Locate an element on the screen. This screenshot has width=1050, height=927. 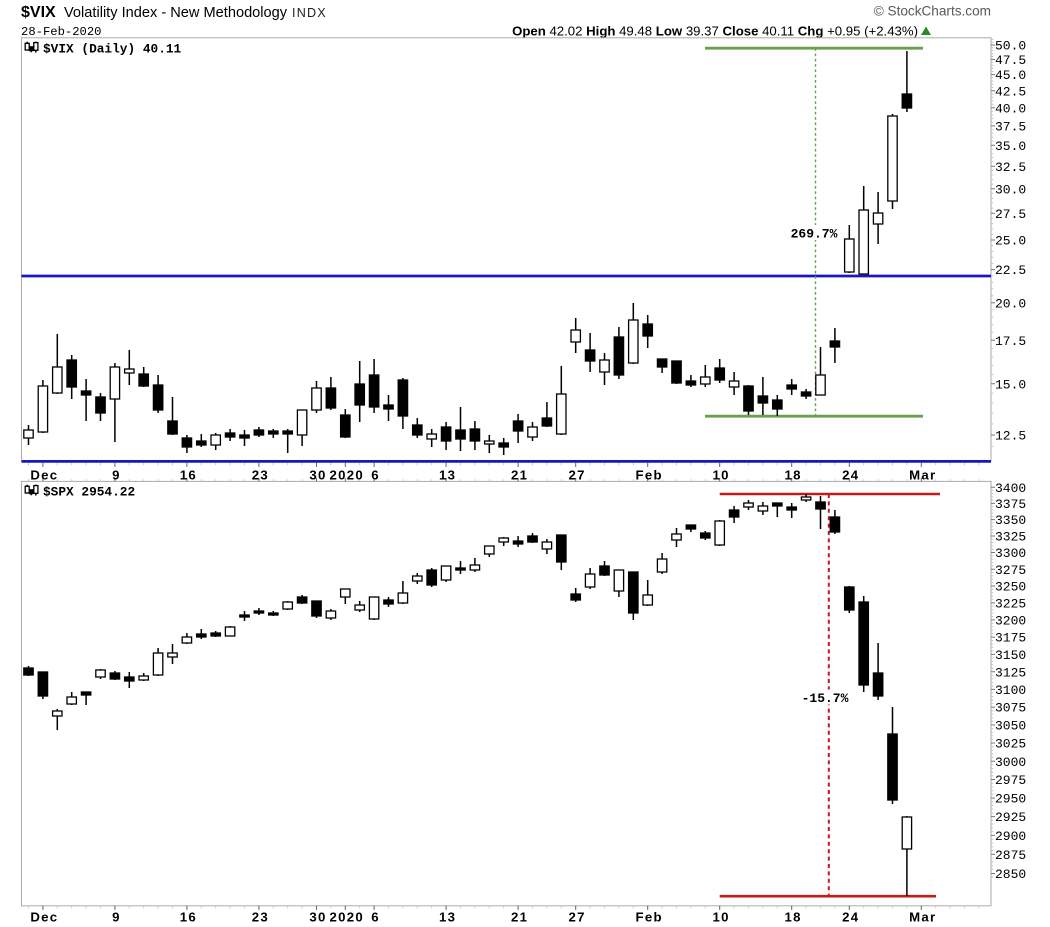
svg-text: 3400 is located at coordinates (1010, 488).